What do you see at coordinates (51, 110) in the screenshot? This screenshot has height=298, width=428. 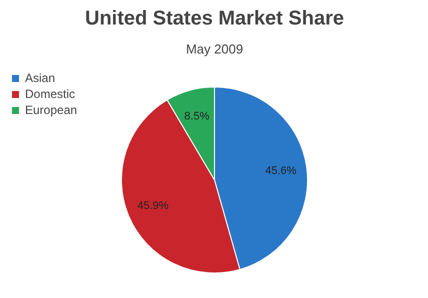 I see `legend-label: European` at bounding box center [51, 110].